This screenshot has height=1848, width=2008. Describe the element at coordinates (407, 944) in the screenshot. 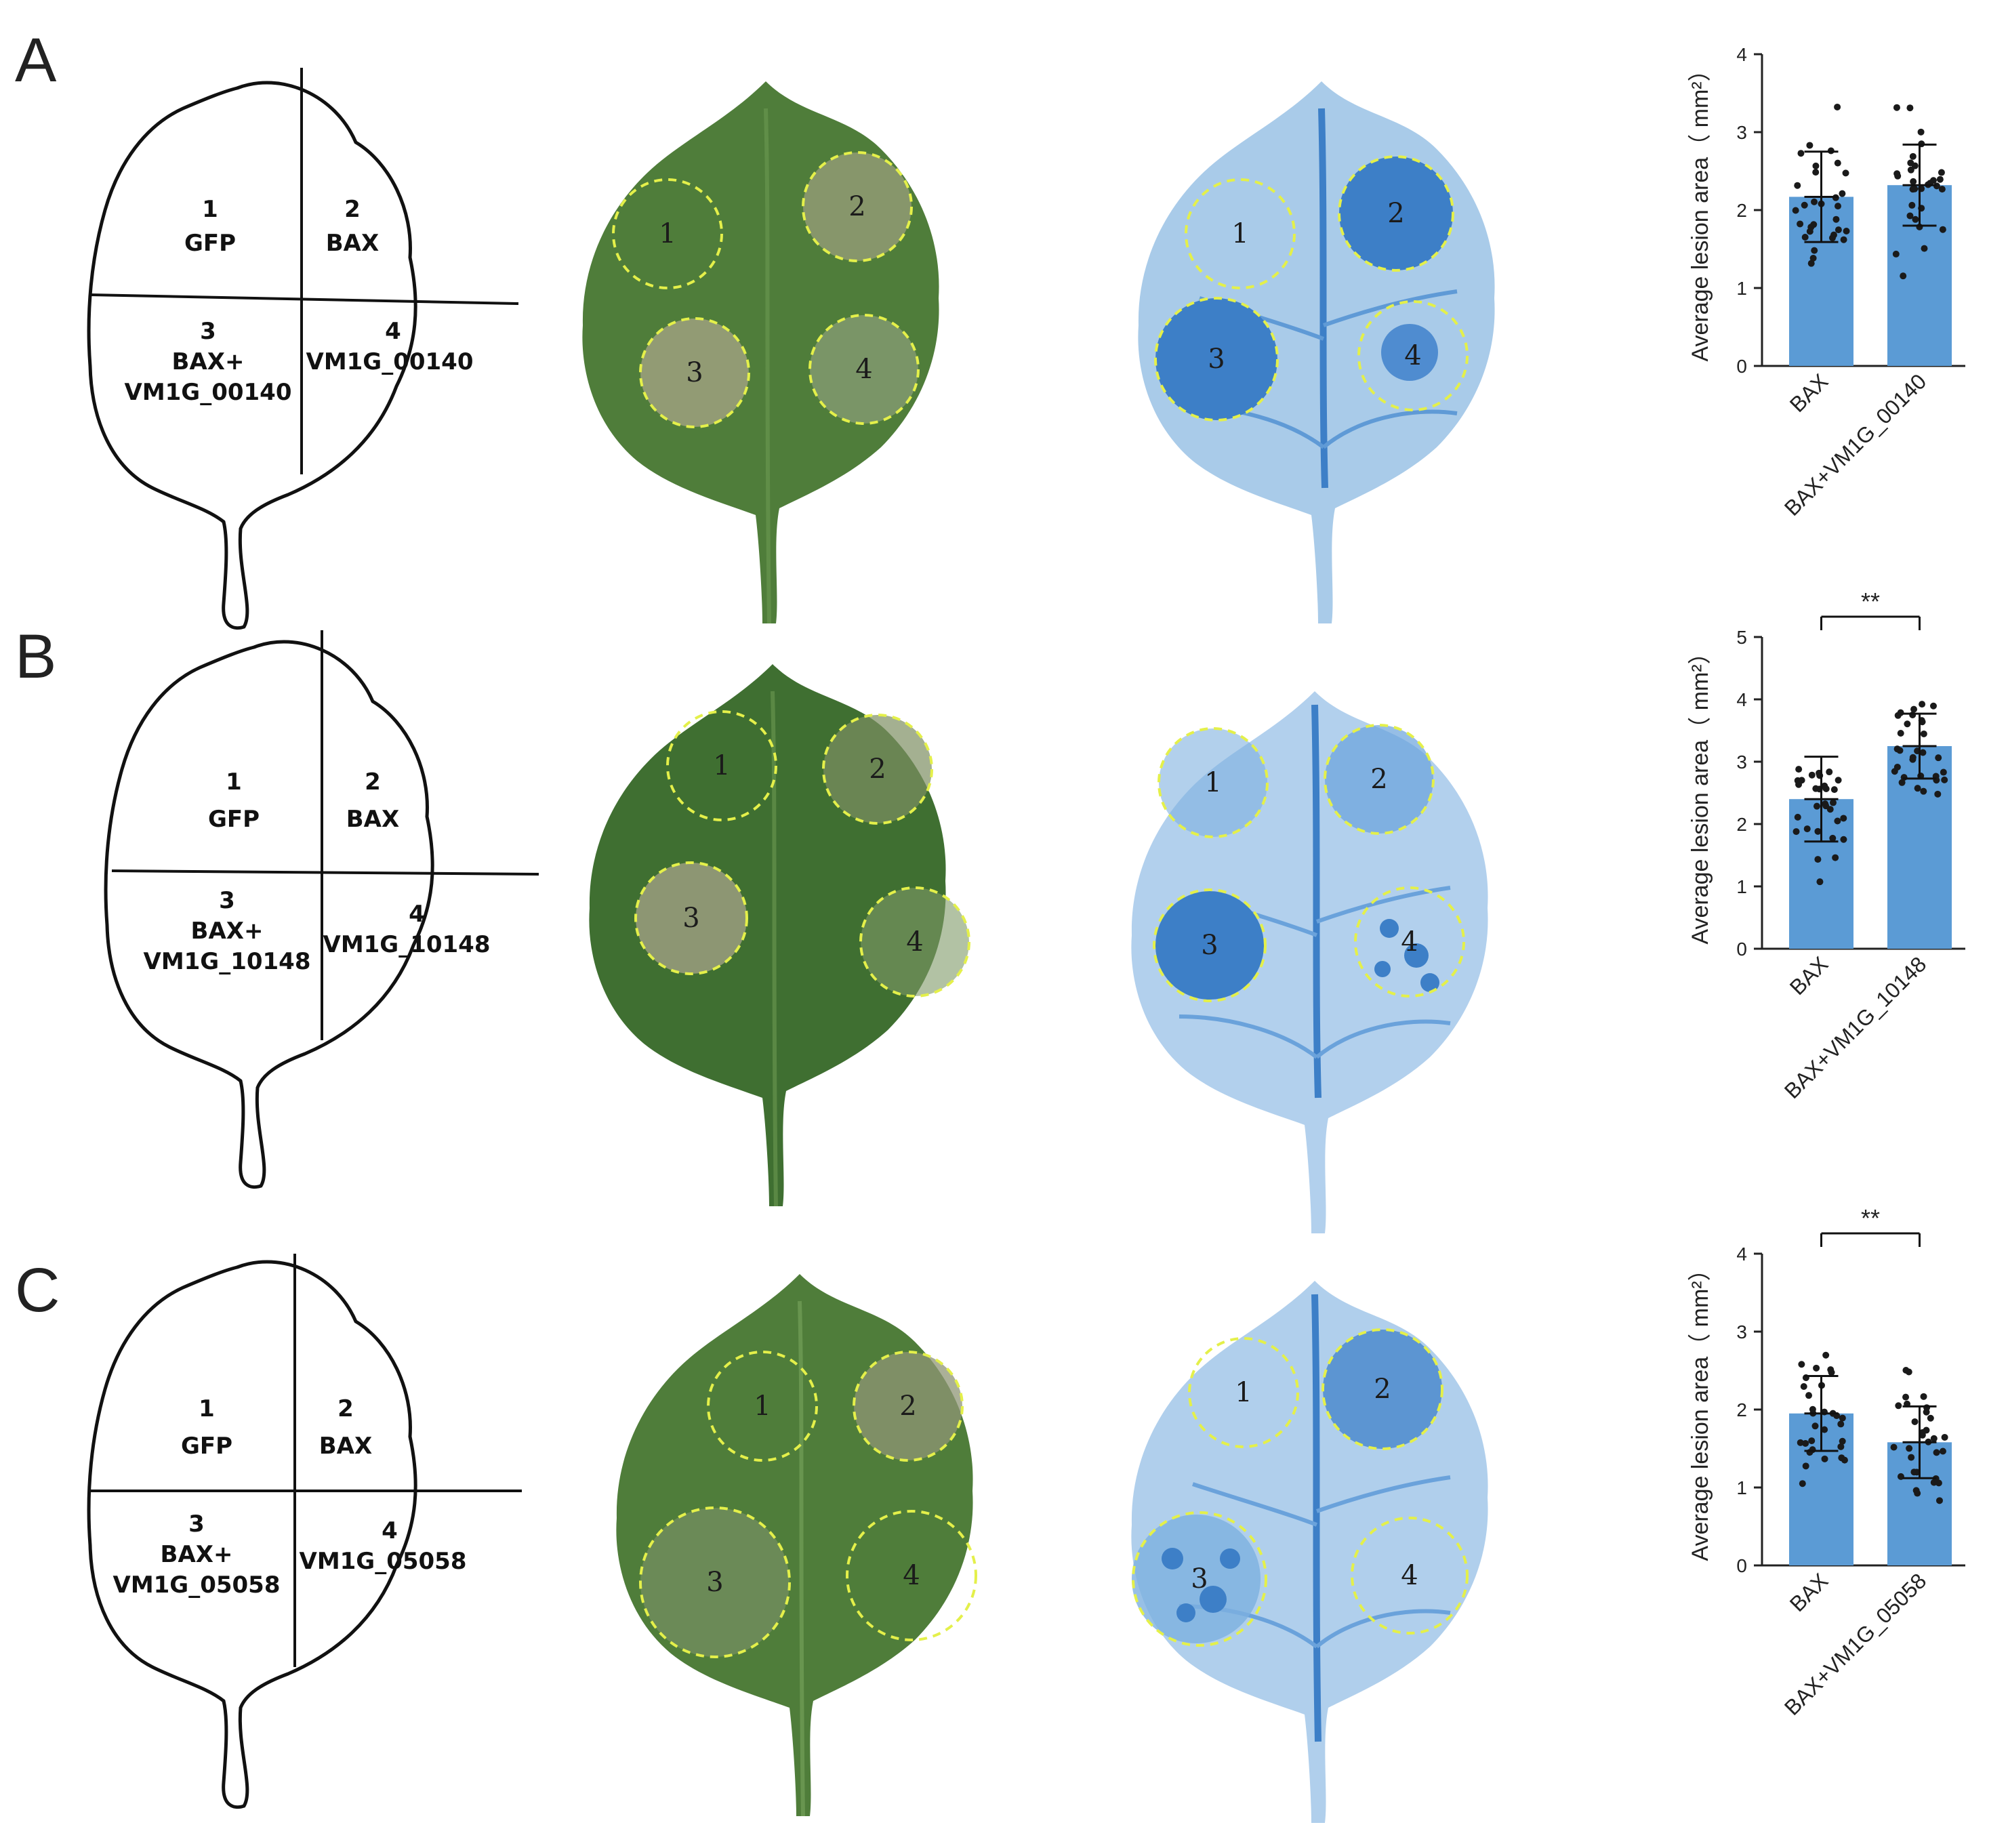

I see `quadrant-4-label: VM1G_10148` at that location.